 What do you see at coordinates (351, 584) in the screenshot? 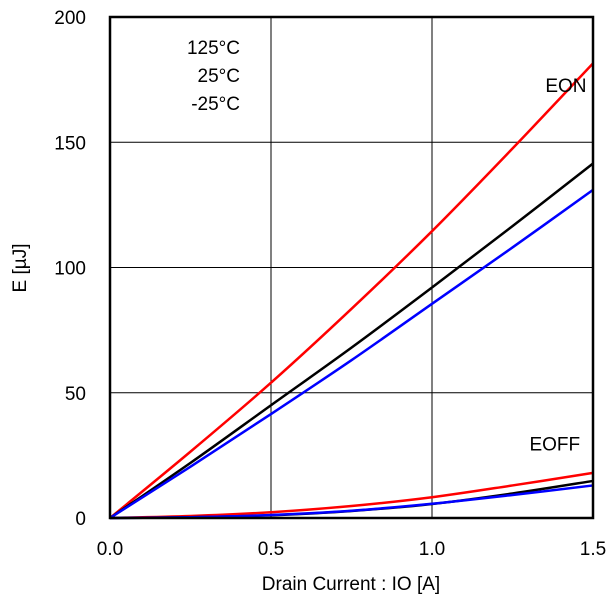
I see `x-axis-label: Drain Current : IO [A]` at bounding box center [351, 584].